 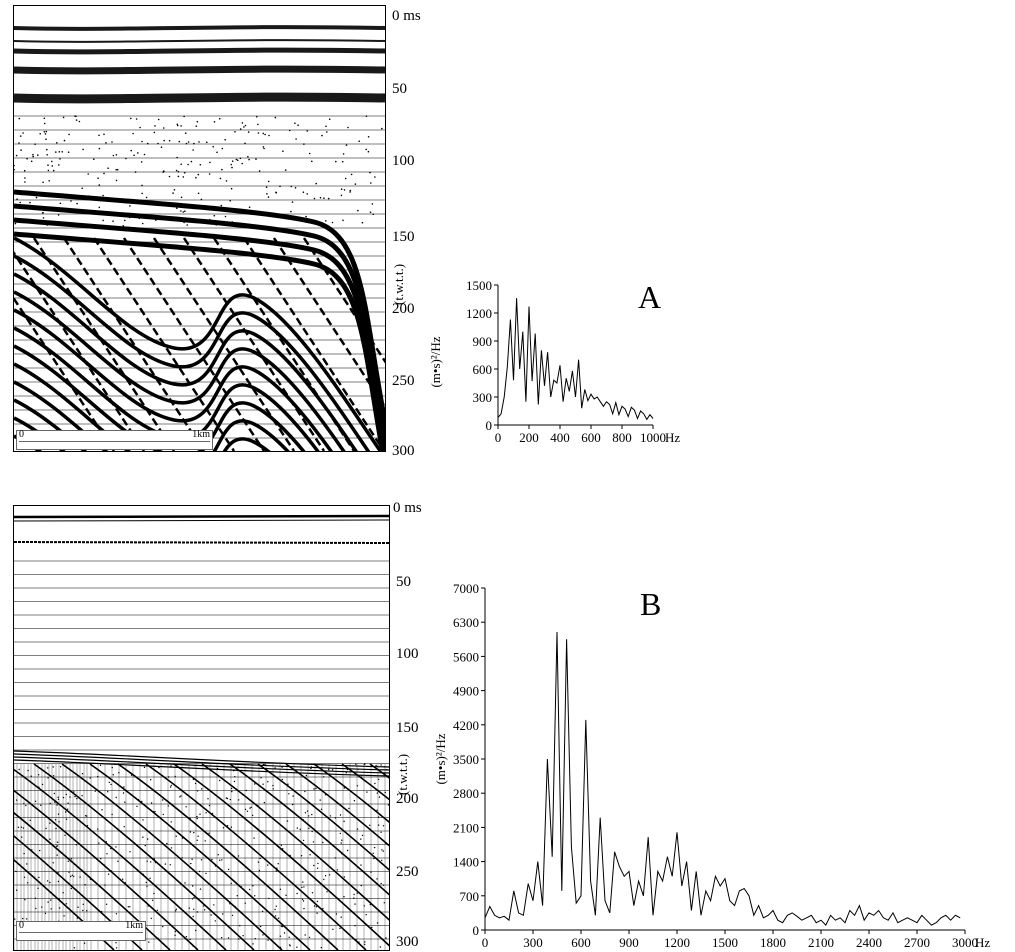 What do you see at coordinates (466, 588) in the screenshot?
I see `y-tick-label: 7000` at bounding box center [466, 588].